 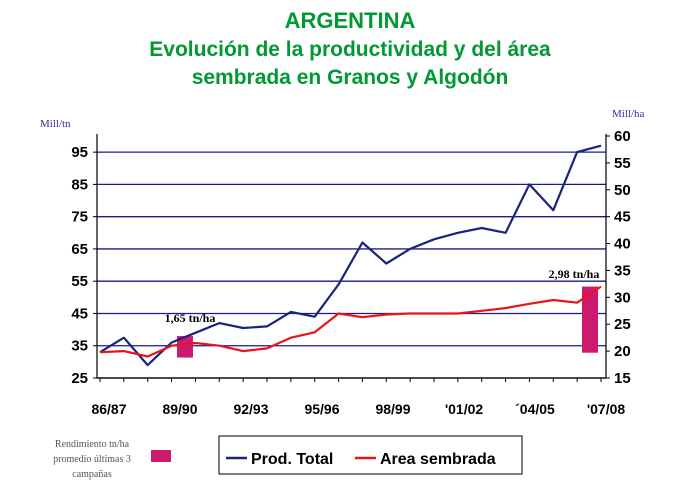 I want to click on left-tick-label: 25, so click(x=79, y=378).